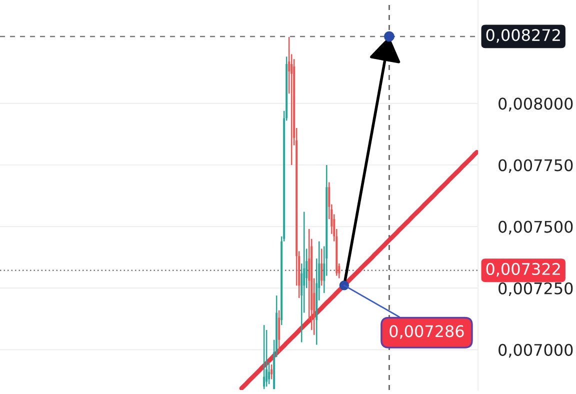 The image size is (576, 394). I want to click on ref-line-label: 0,008272, so click(523, 36).